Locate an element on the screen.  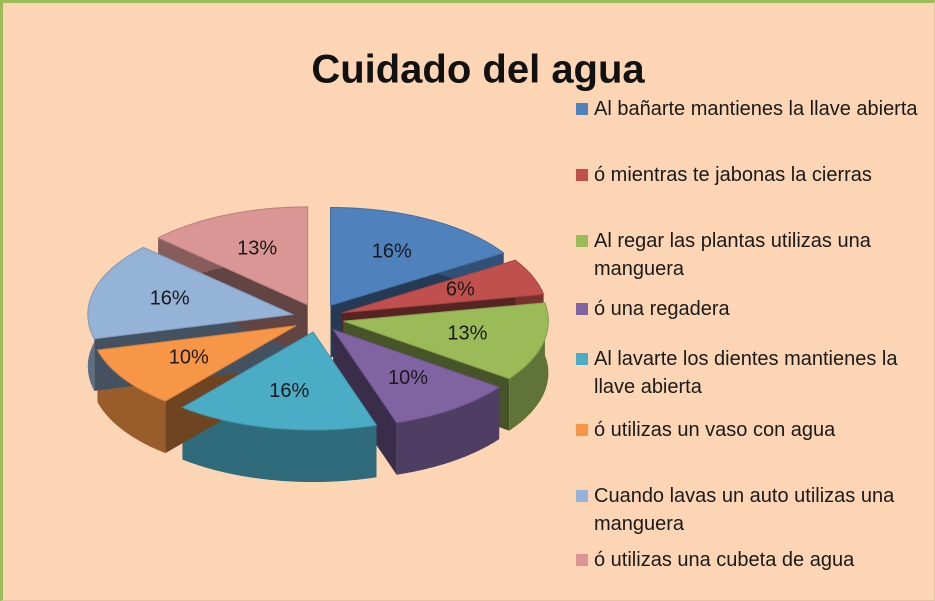
legend-entry: ó utilizas un vaso con agua is located at coordinates (751, 430).